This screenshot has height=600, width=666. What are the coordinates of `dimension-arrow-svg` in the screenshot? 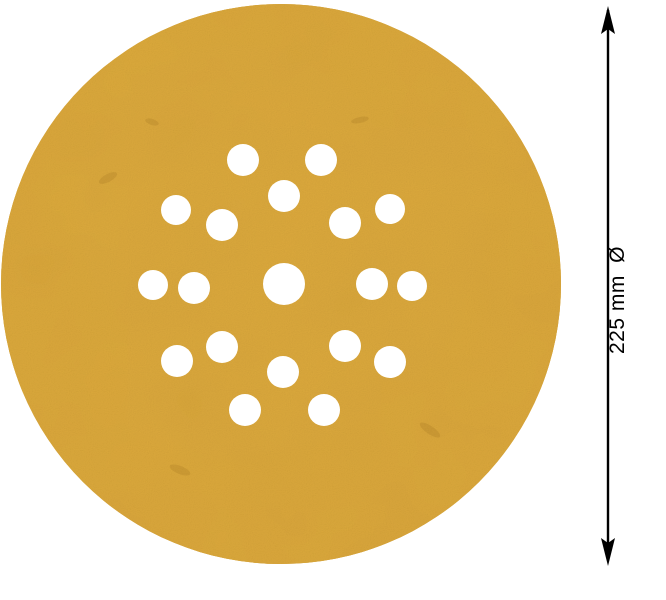 It's located at (608, 286).